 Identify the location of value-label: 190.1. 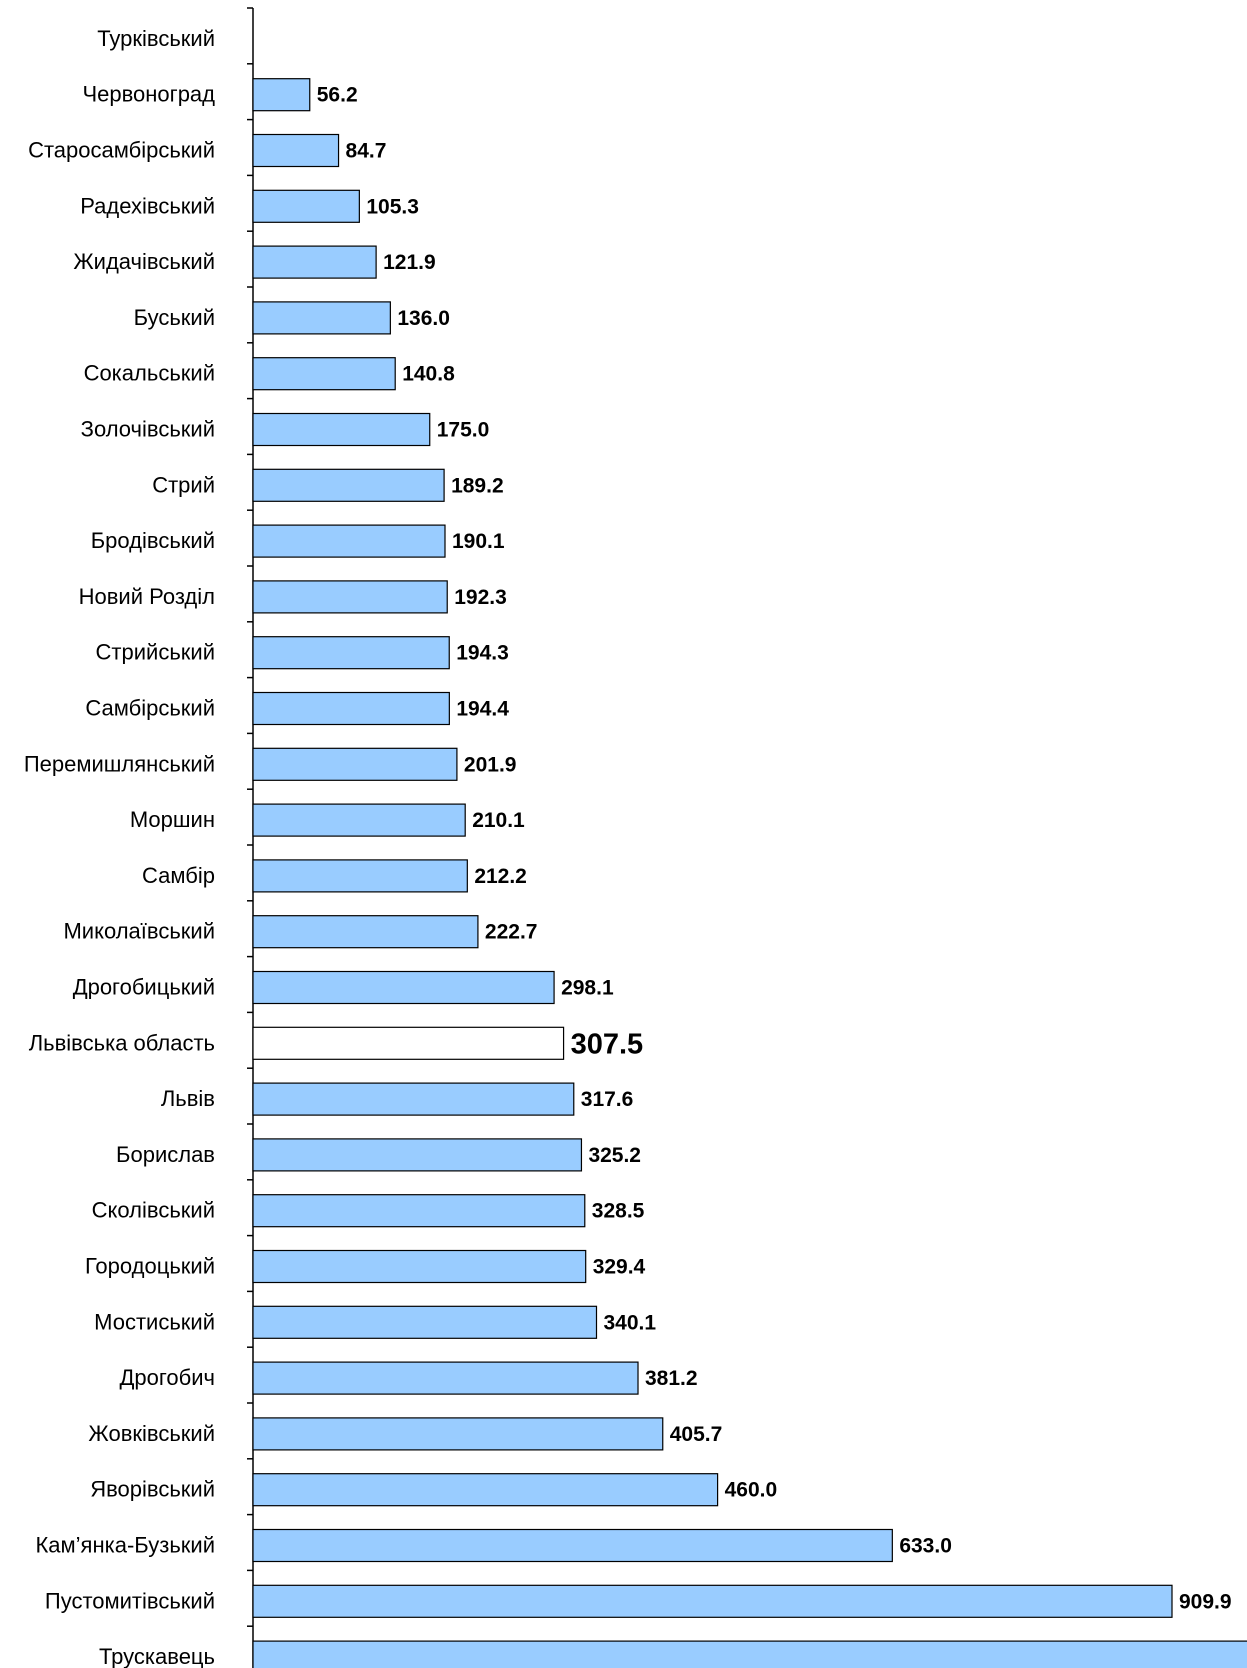
(478, 541).